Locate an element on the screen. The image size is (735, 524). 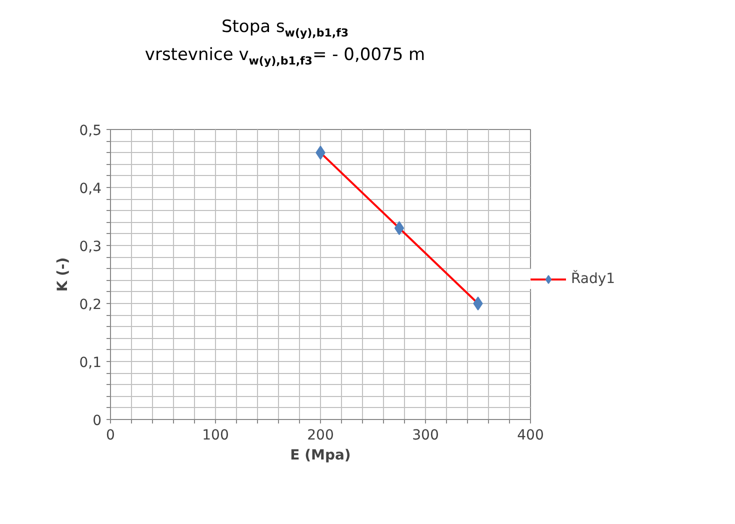
x-tick-label: 300 is located at coordinates (425, 436).